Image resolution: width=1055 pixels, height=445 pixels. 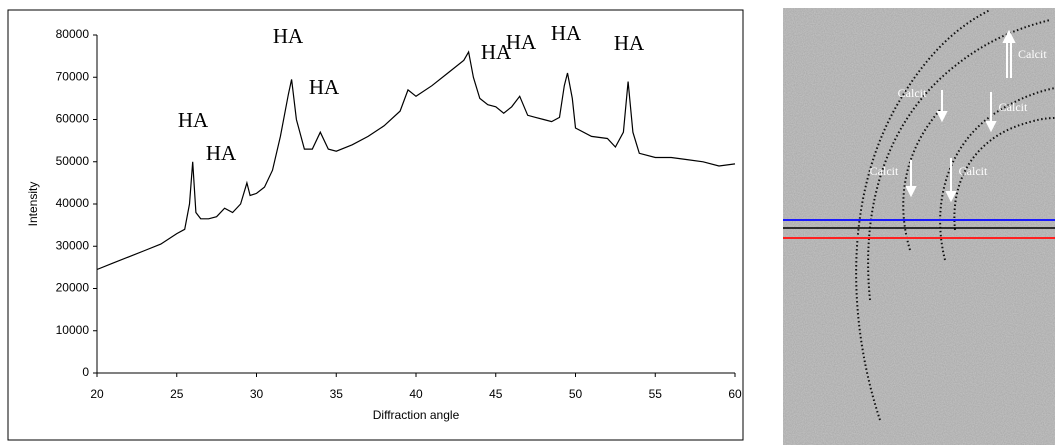 I want to click on x-tick-label: 60, so click(x=735, y=394).